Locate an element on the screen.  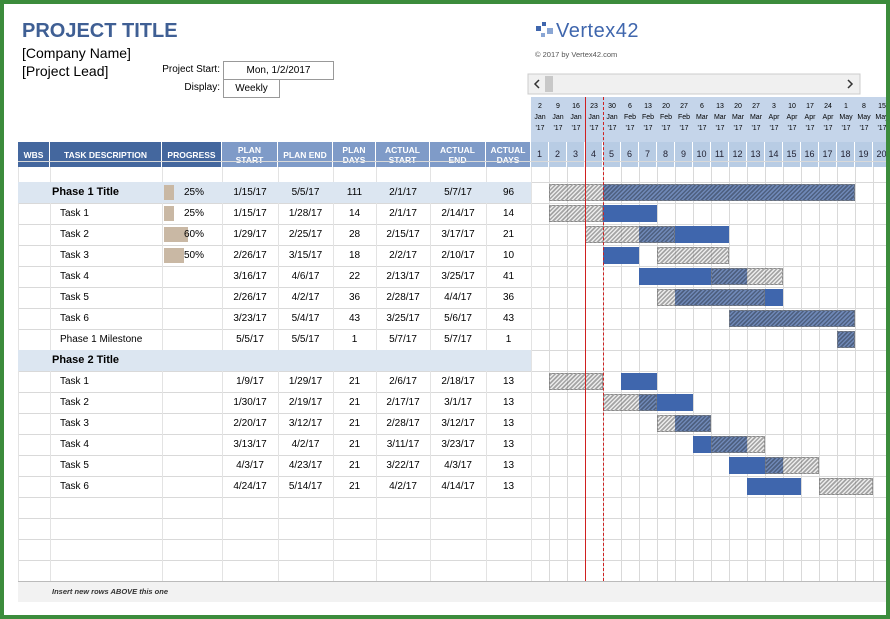
label: Display: is located at coordinates (202, 87).